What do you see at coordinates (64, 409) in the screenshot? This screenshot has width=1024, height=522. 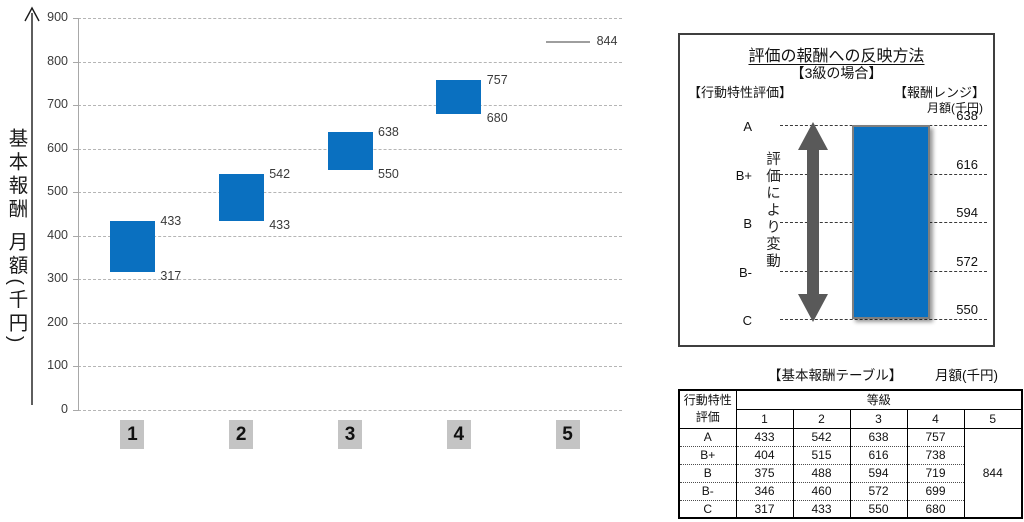 I see `y-tick-label: 0` at bounding box center [64, 409].